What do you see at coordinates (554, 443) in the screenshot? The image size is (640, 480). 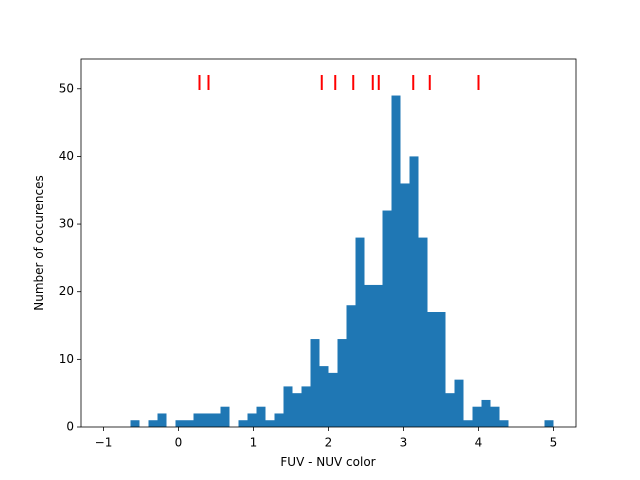 I see `x-tick-label: 5` at bounding box center [554, 443].